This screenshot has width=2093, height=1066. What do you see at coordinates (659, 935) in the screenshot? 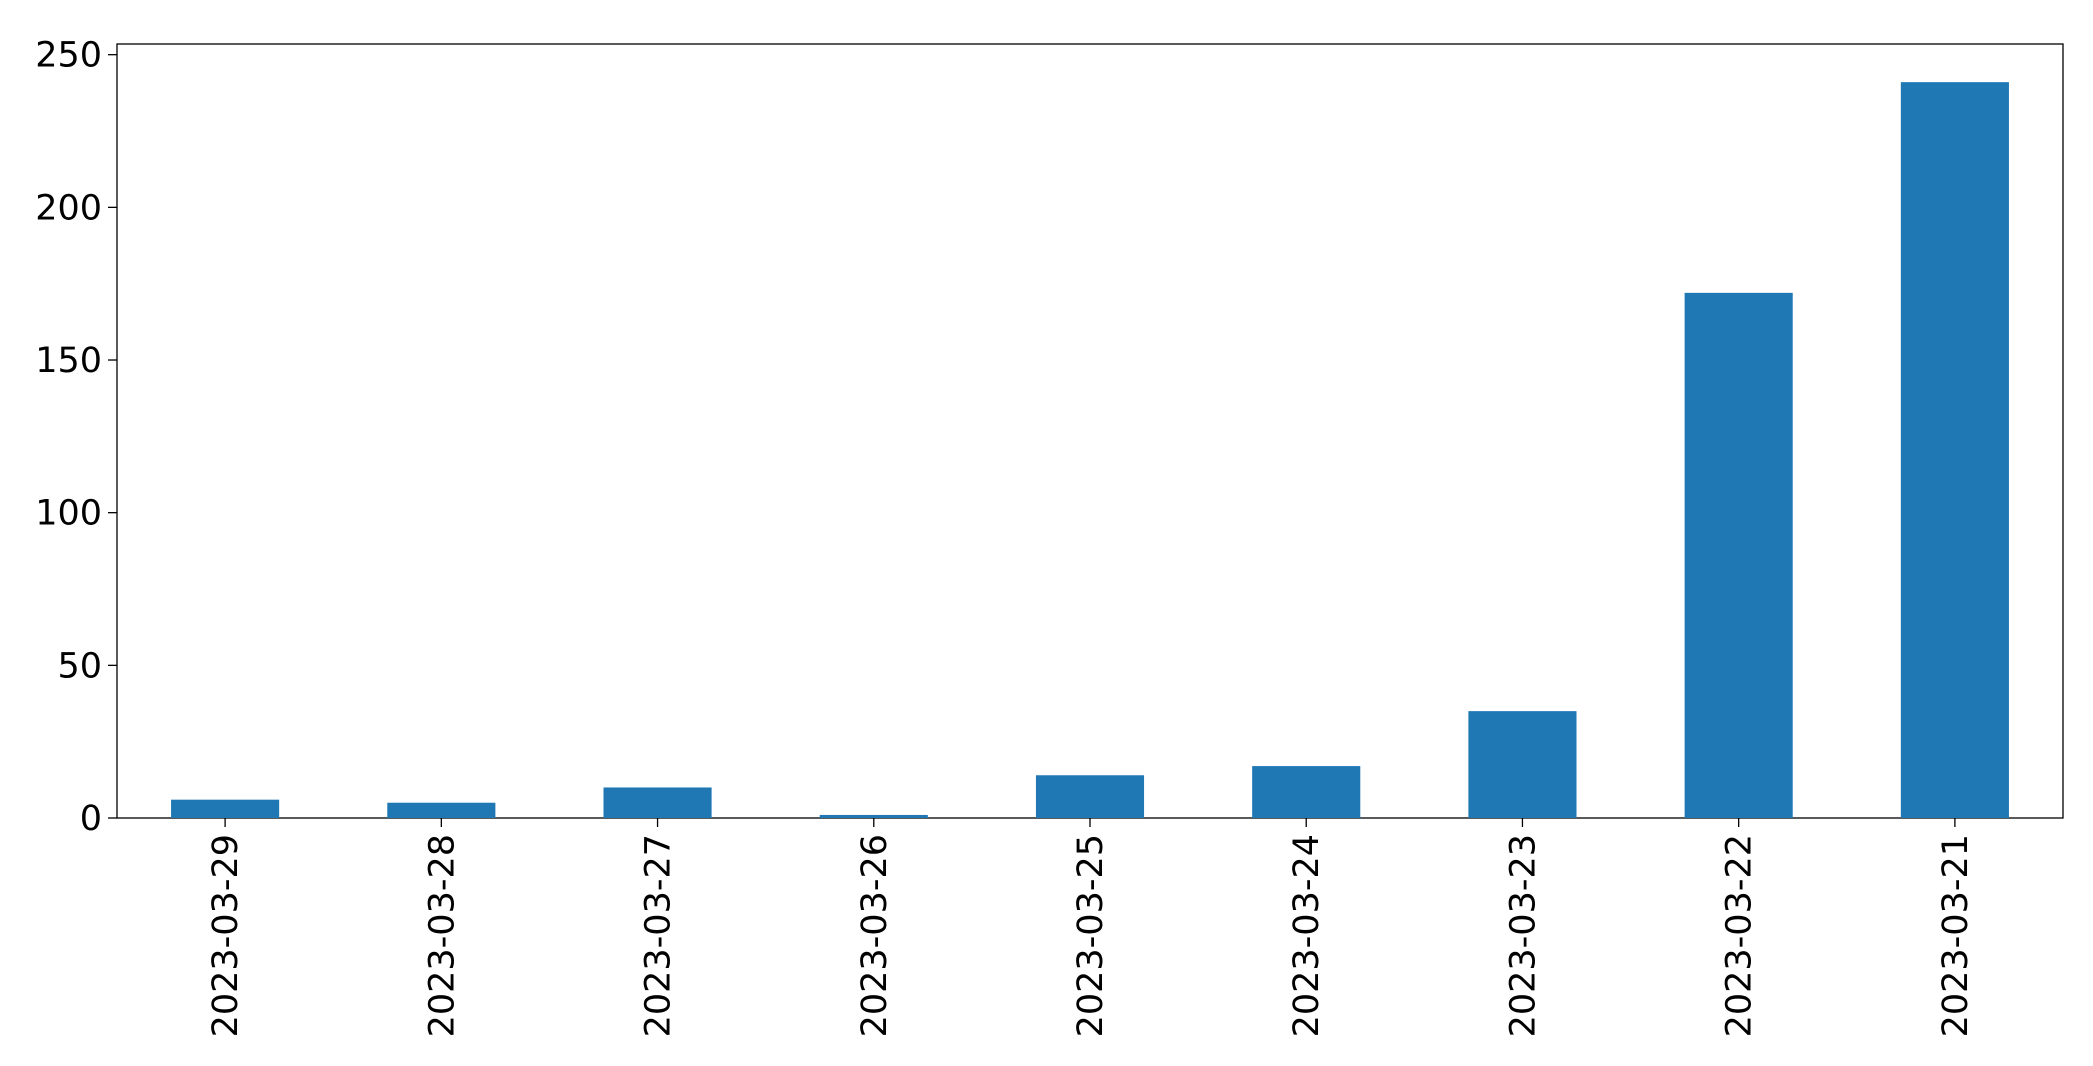
I see `x-tick-label: 2023-03-27` at bounding box center [659, 935].